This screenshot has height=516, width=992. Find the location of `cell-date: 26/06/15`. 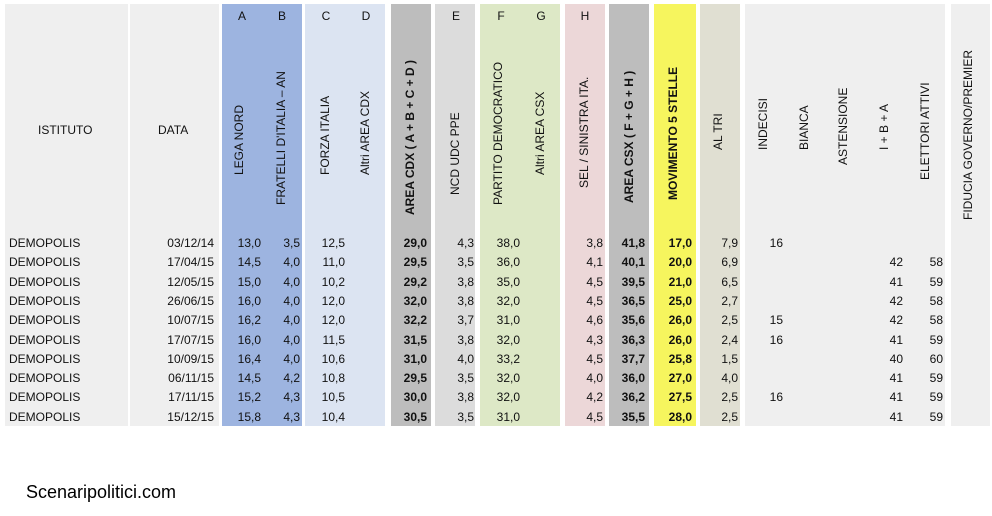

cell-date: 26/06/15 is located at coordinates (190, 300).